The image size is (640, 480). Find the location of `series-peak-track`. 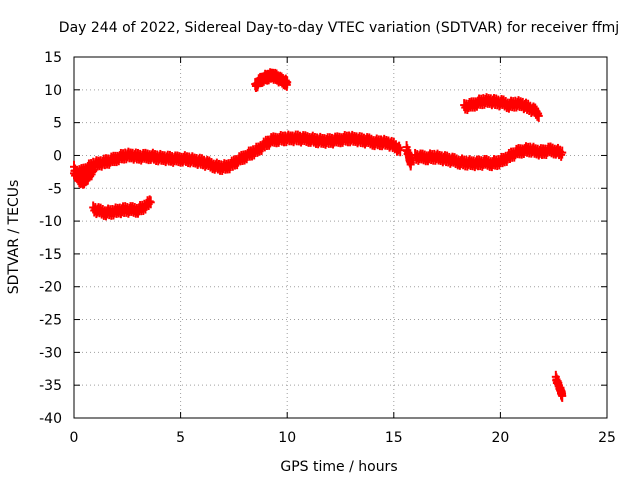

series-peak-track is located at coordinates (271, 80).